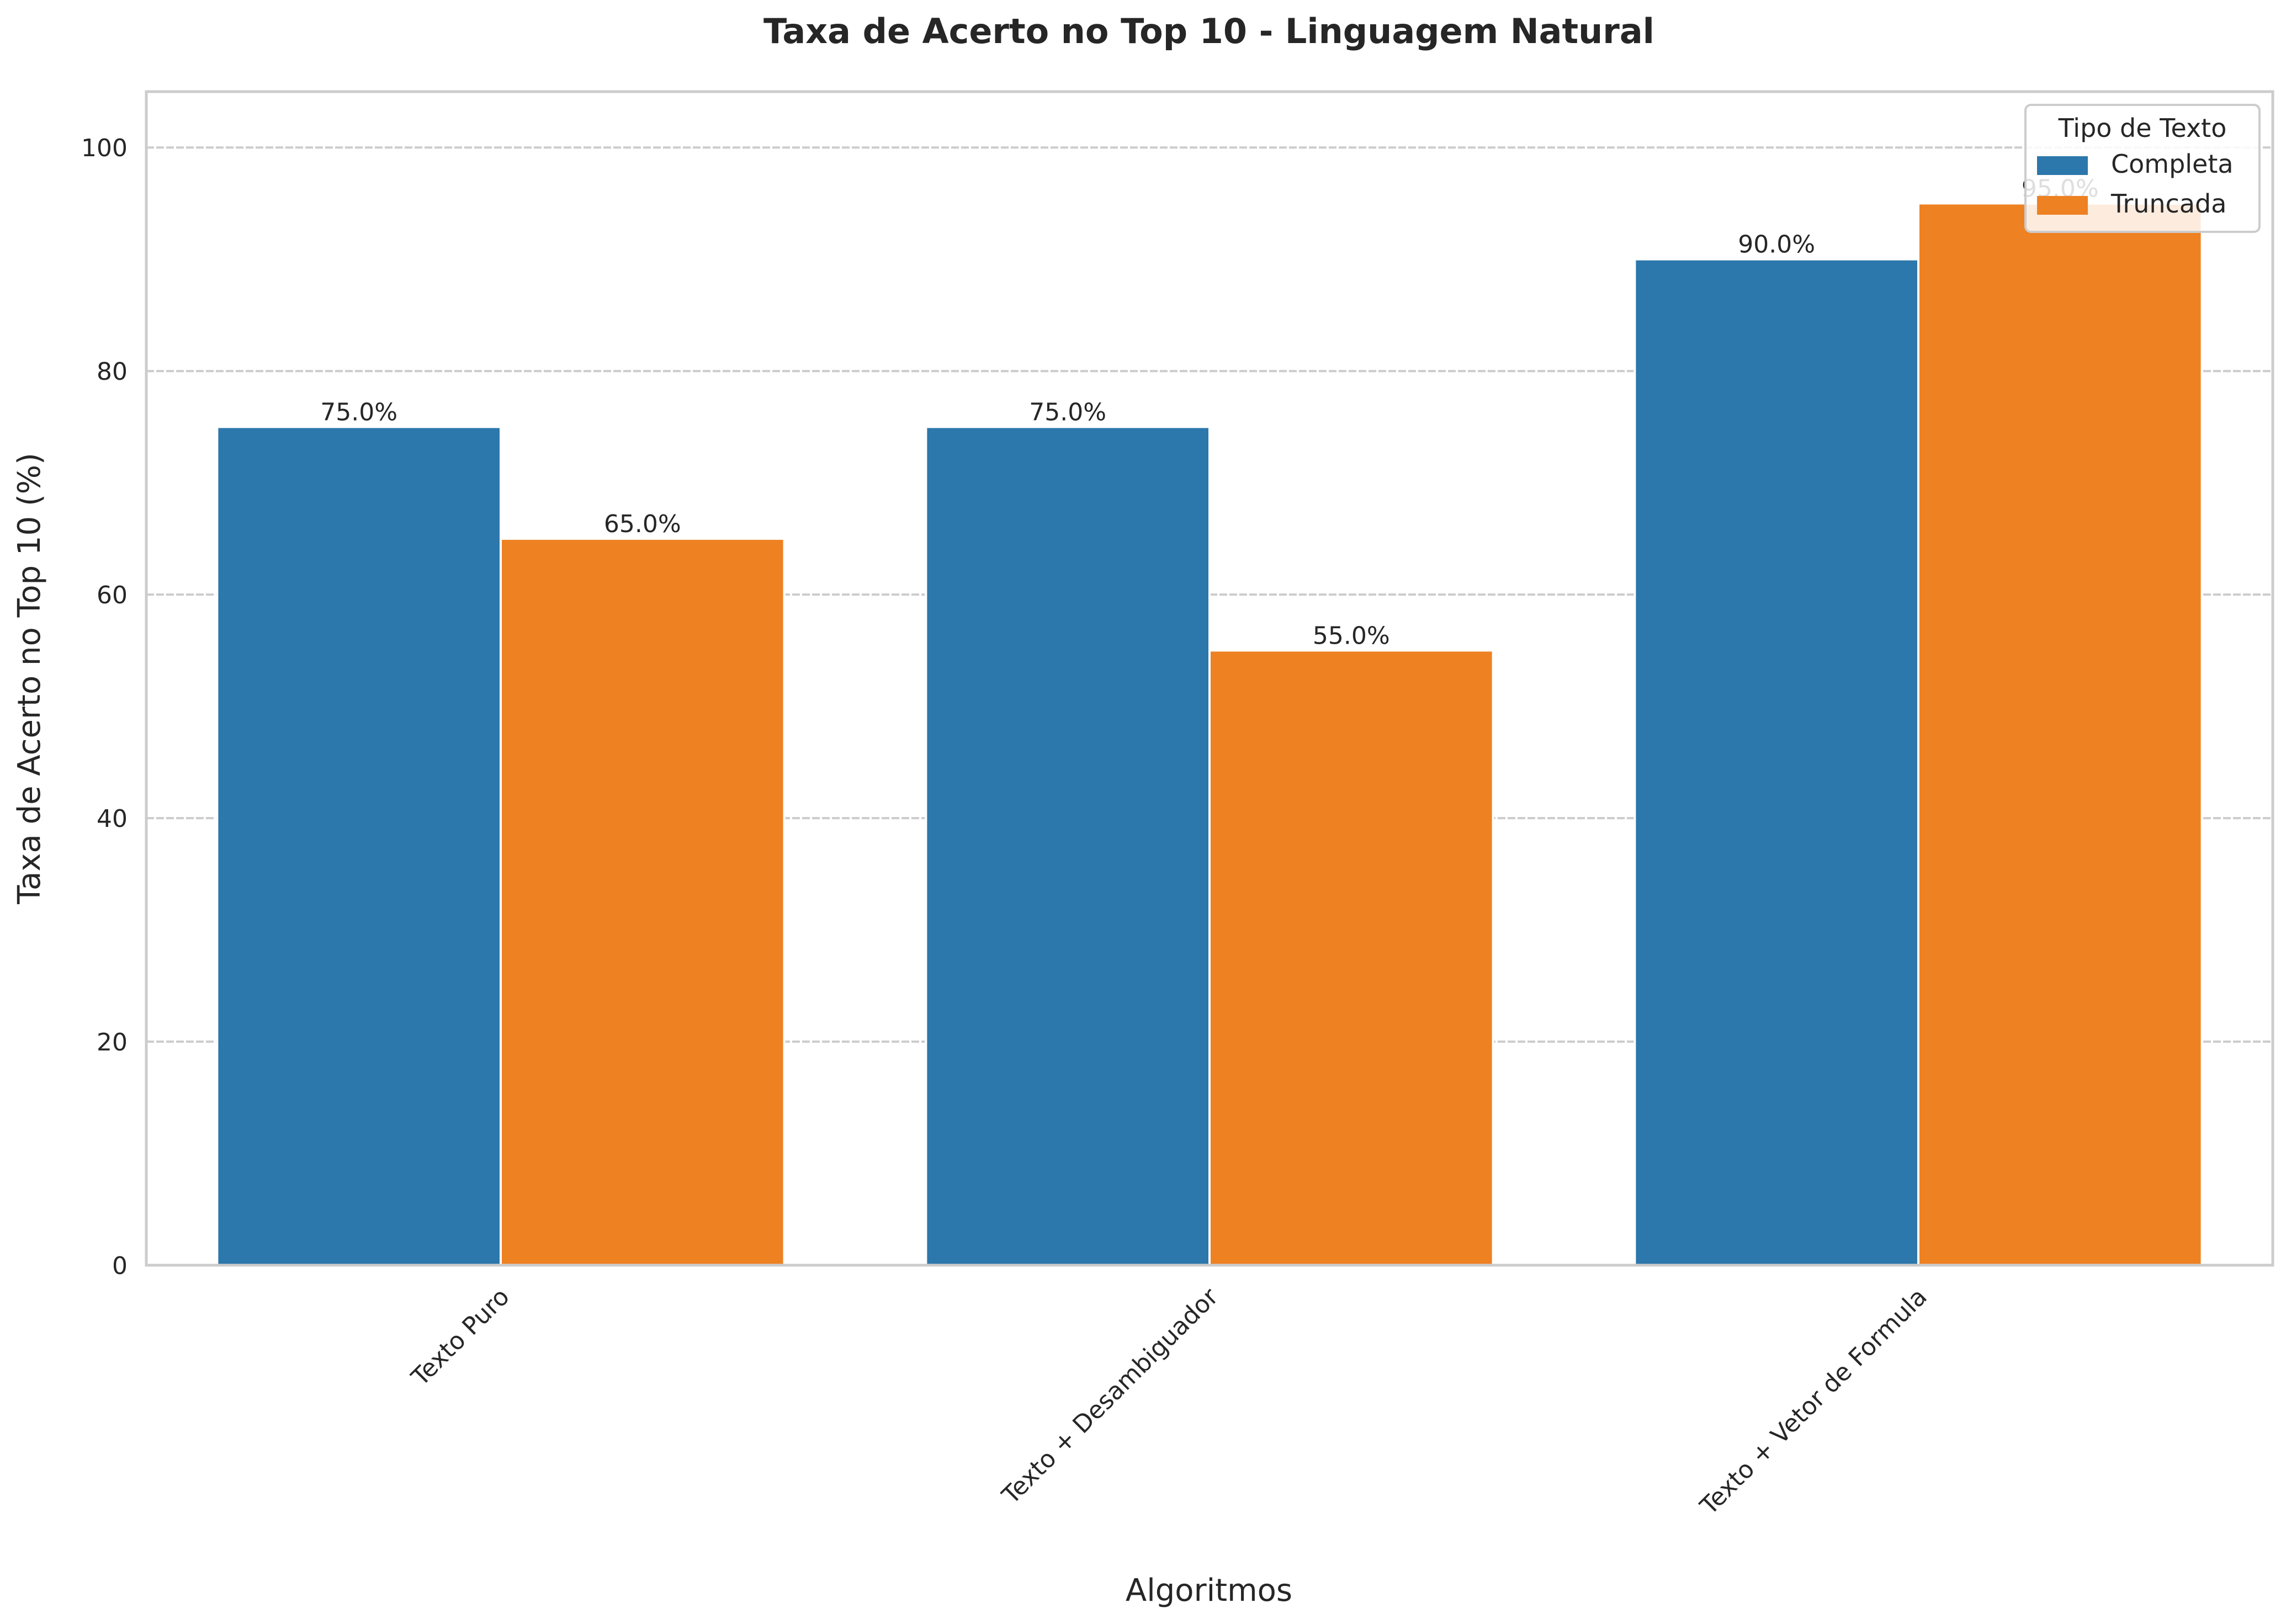 The height and width of the screenshot is (1624, 2286). Describe the element at coordinates (2136, 184) in the screenshot. I see `legend-items: Completa Truncada` at that location.